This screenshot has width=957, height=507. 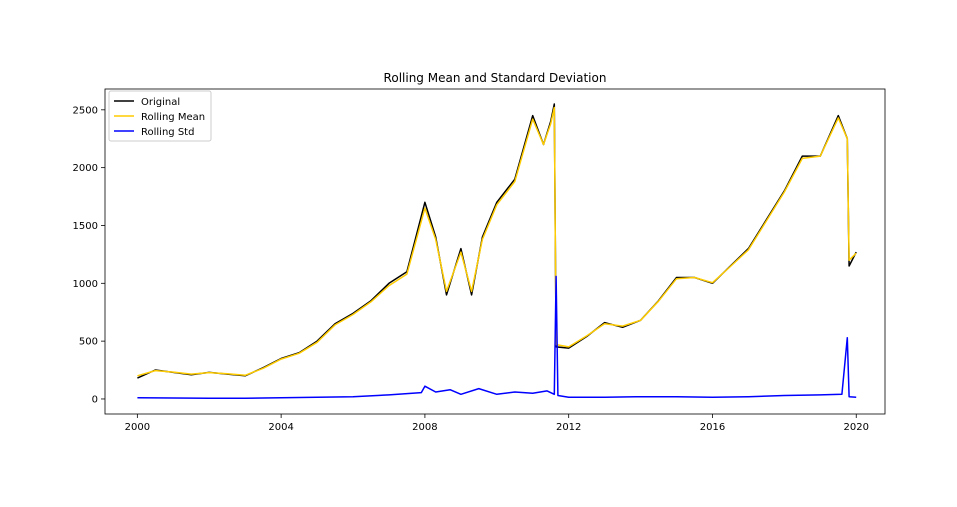 I want to click on legend-label-original: Original, so click(x=160, y=102).